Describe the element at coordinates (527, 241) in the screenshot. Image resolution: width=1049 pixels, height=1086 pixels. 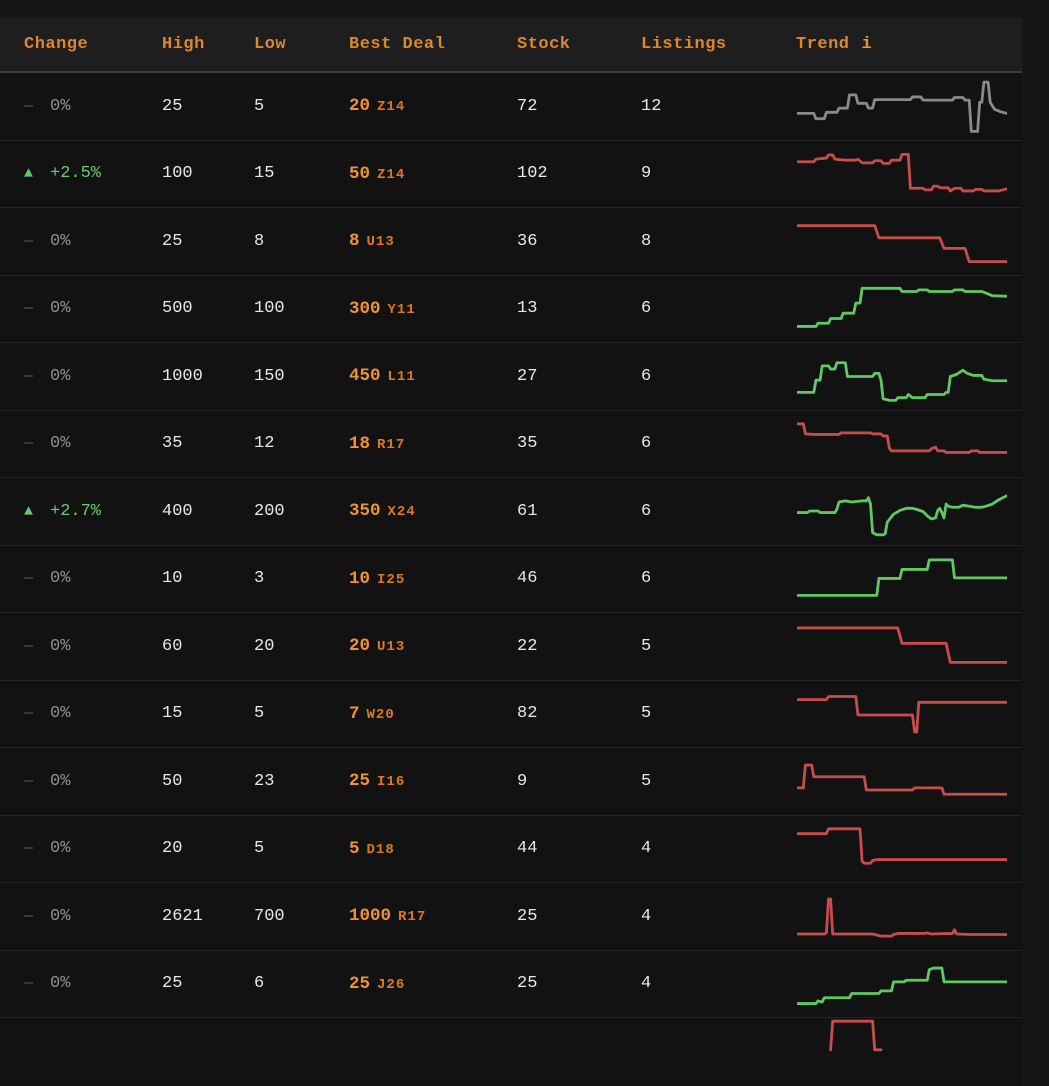
I see `stock-value: 36` at that location.